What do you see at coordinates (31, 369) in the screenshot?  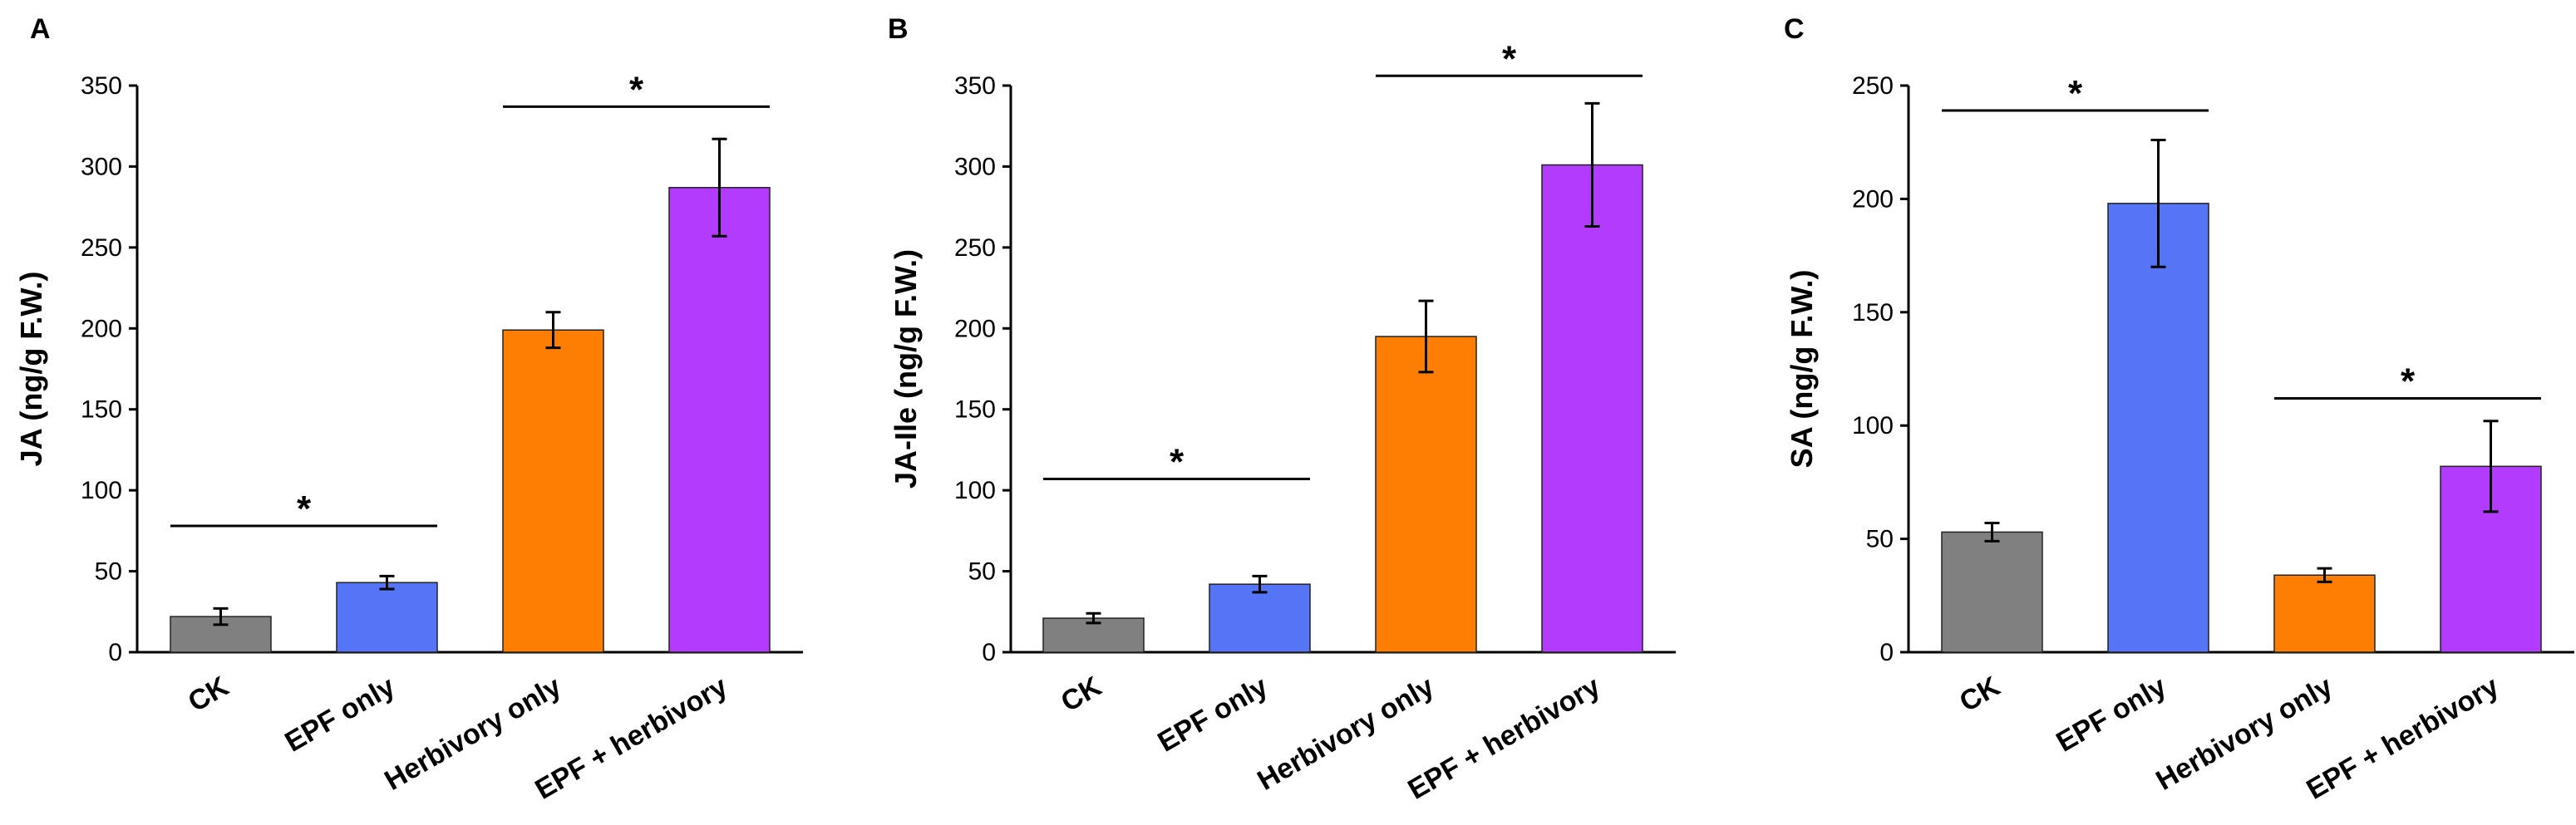 I see `y-axis-title: JA (ng/g F.W.)` at bounding box center [31, 369].